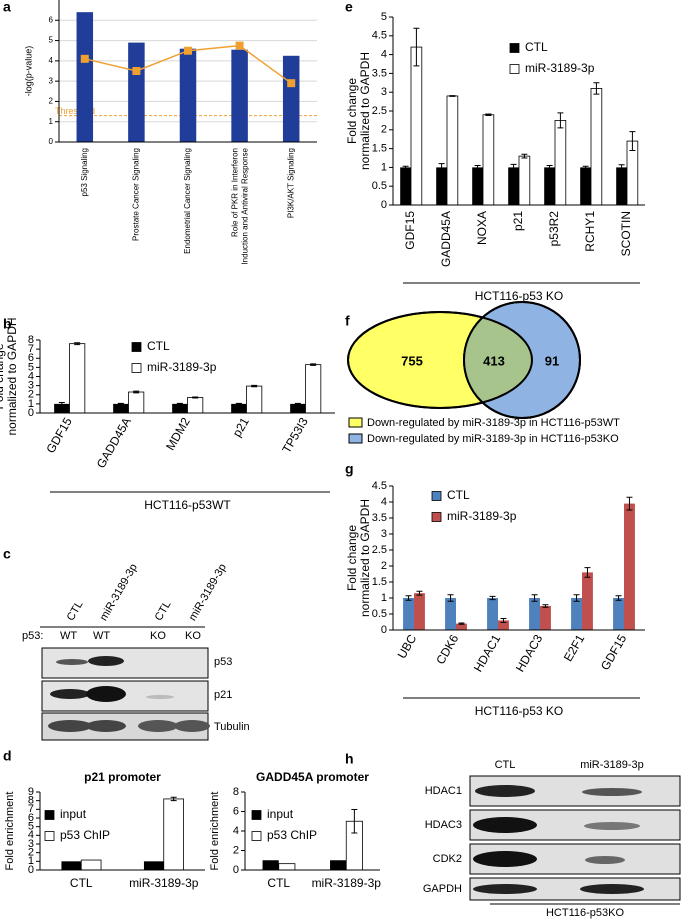 The image size is (685, 919). Describe the element at coordinates (7, 554) in the screenshot. I see `panel-letter: c` at that location.